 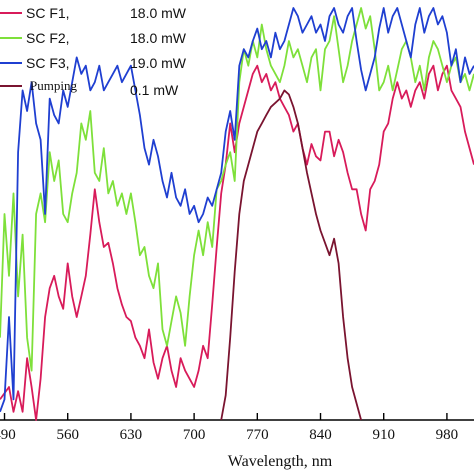 I want to click on x-tick-label-560: 560, so click(x=67, y=435).